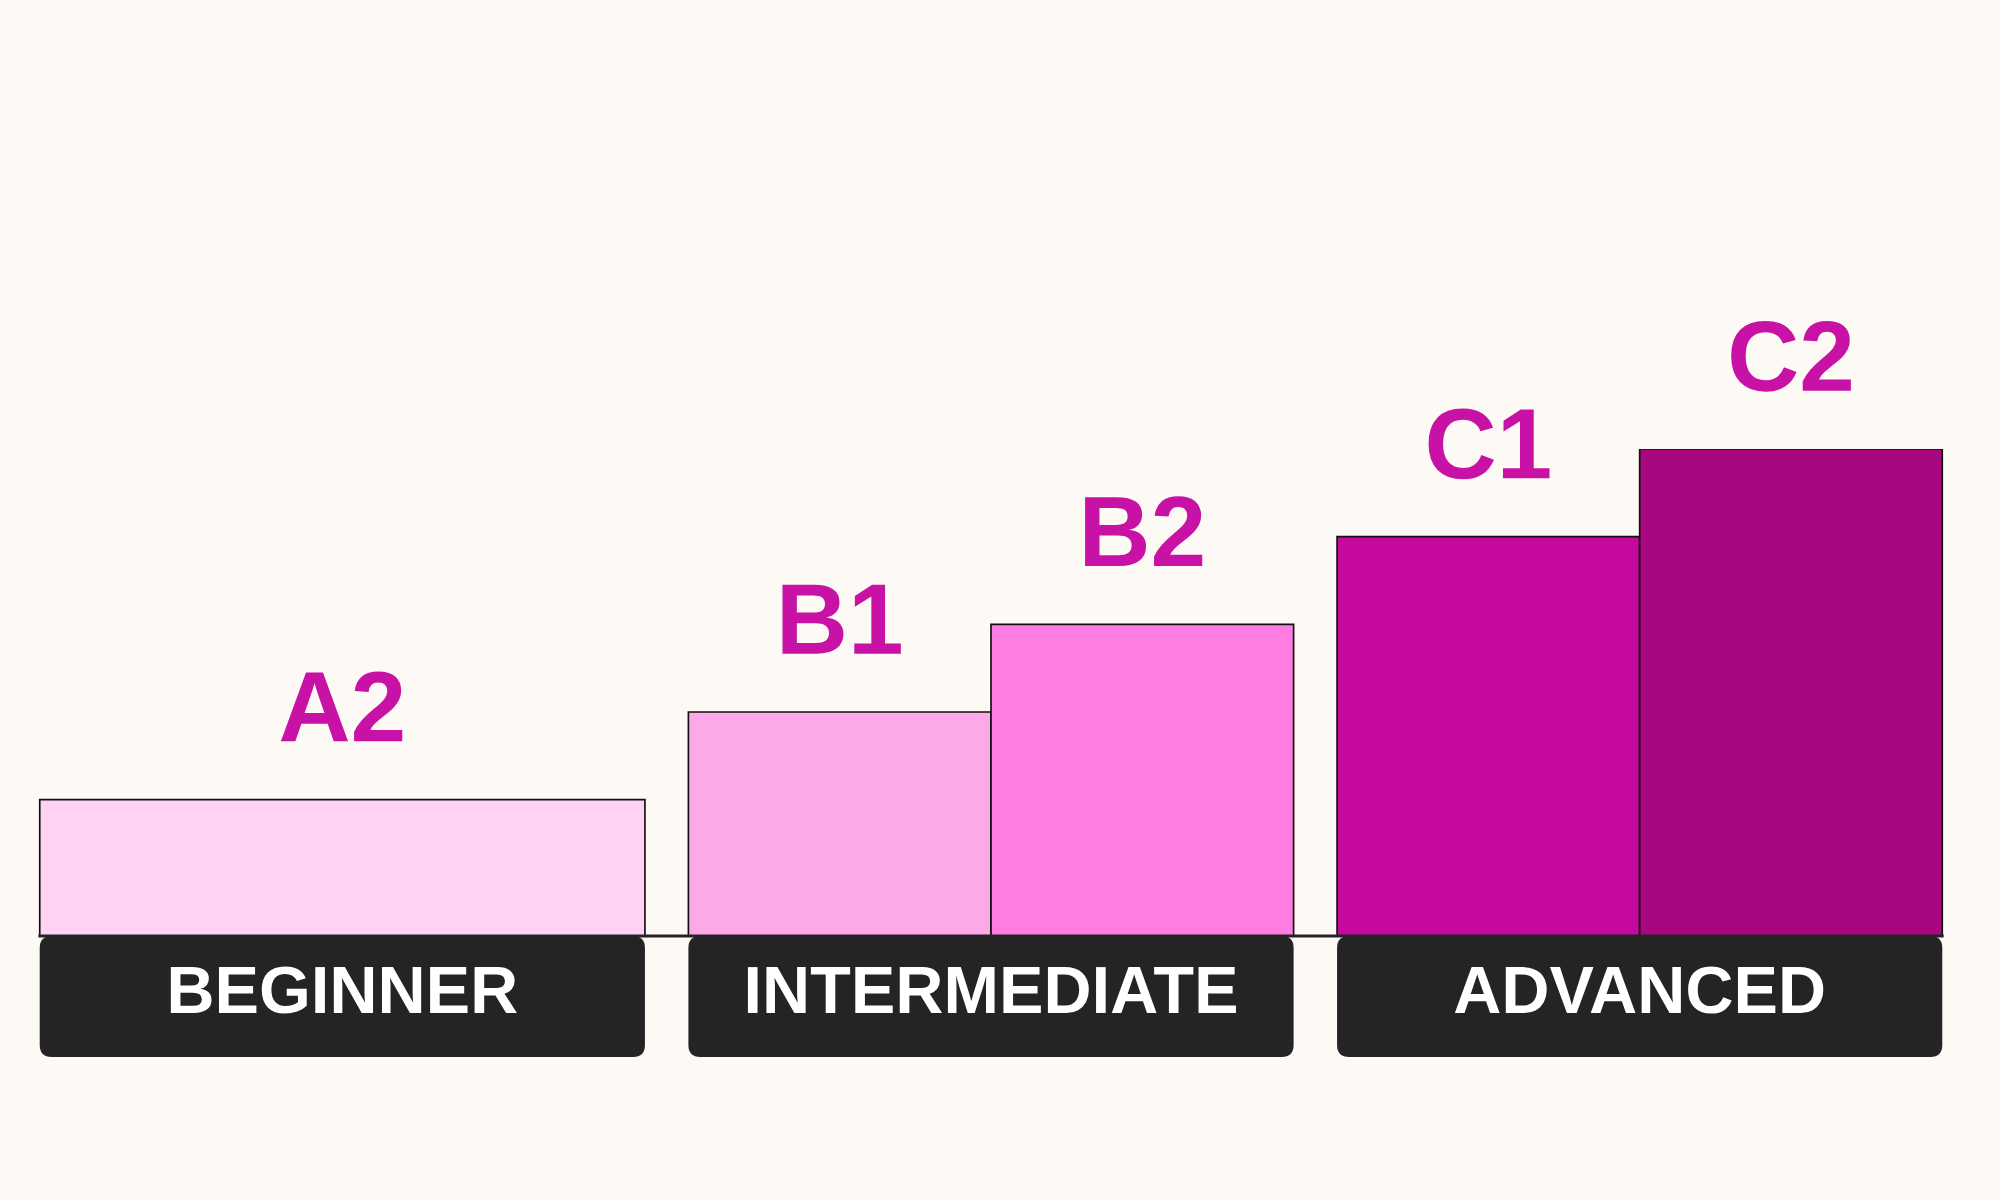  What do you see at coordinates (1489, 444) in the screenshot?
I see `series-label: C1` at bounding box center [1489, 444].